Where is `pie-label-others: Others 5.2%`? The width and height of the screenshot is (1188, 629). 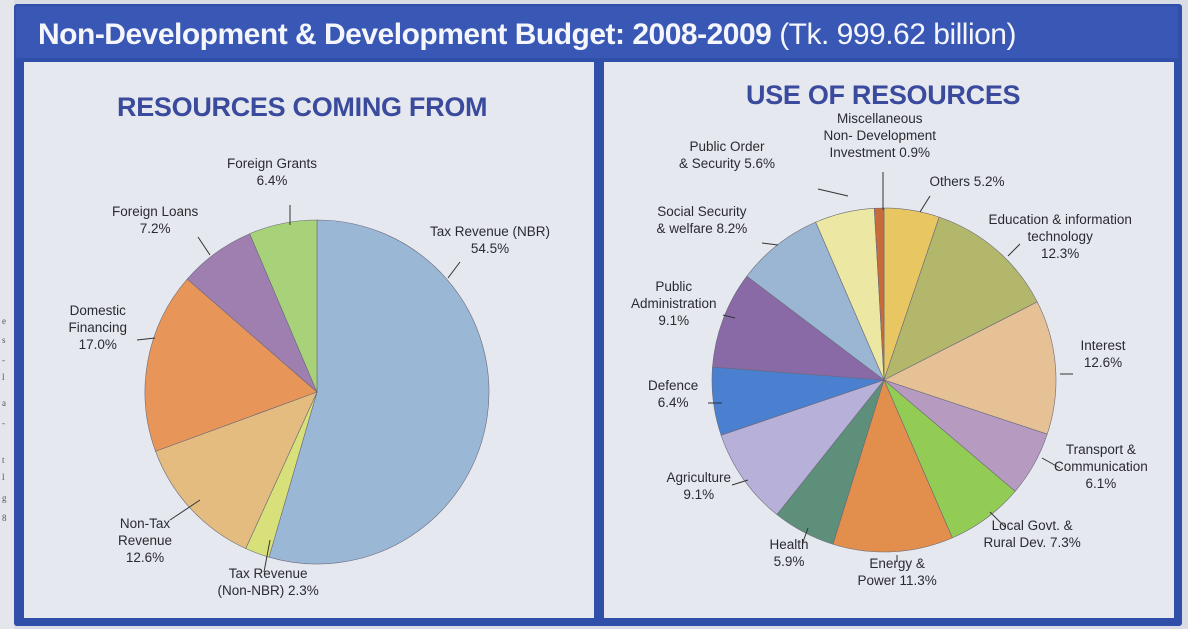
pie-label-others: Others 5.2% is located at coordinates (967, 181).